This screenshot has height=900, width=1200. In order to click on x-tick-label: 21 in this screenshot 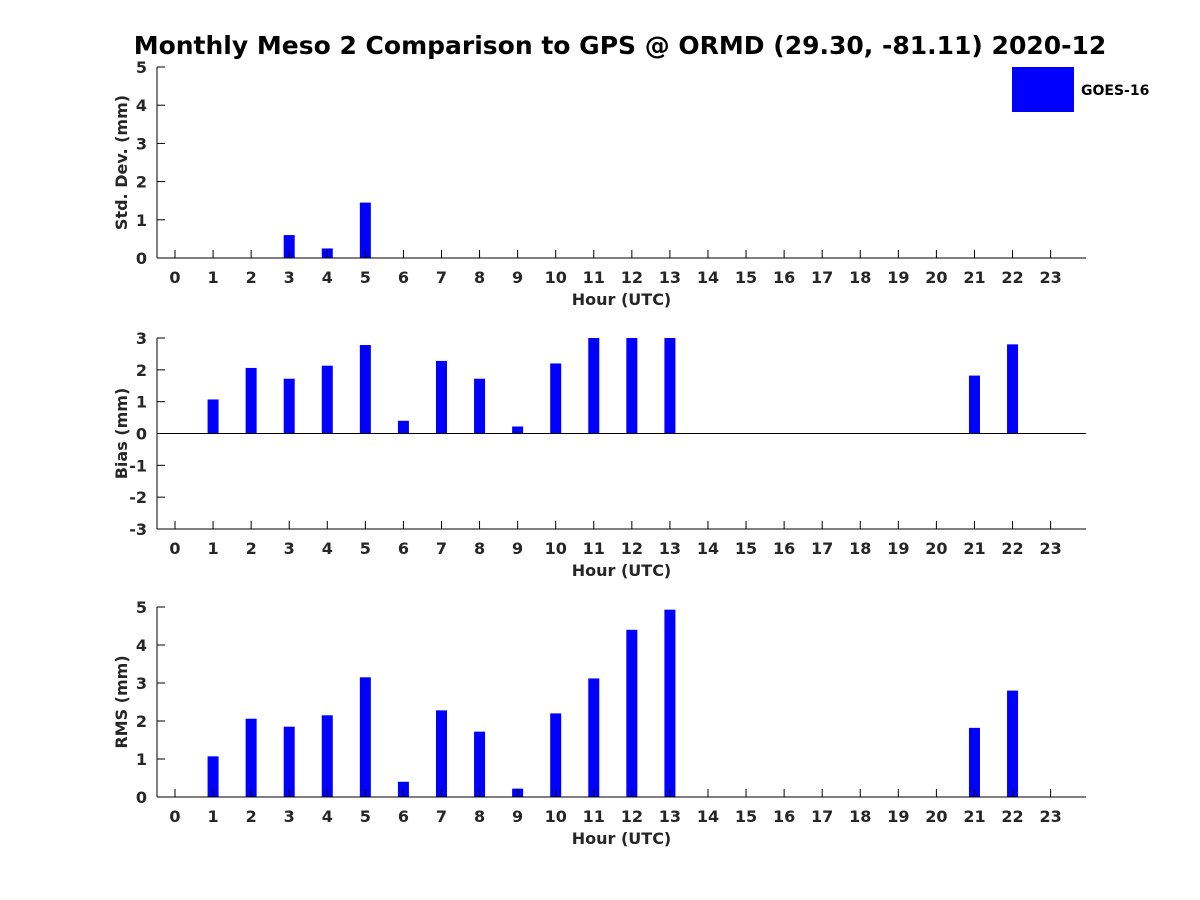, I will do `click(974, 816)`.